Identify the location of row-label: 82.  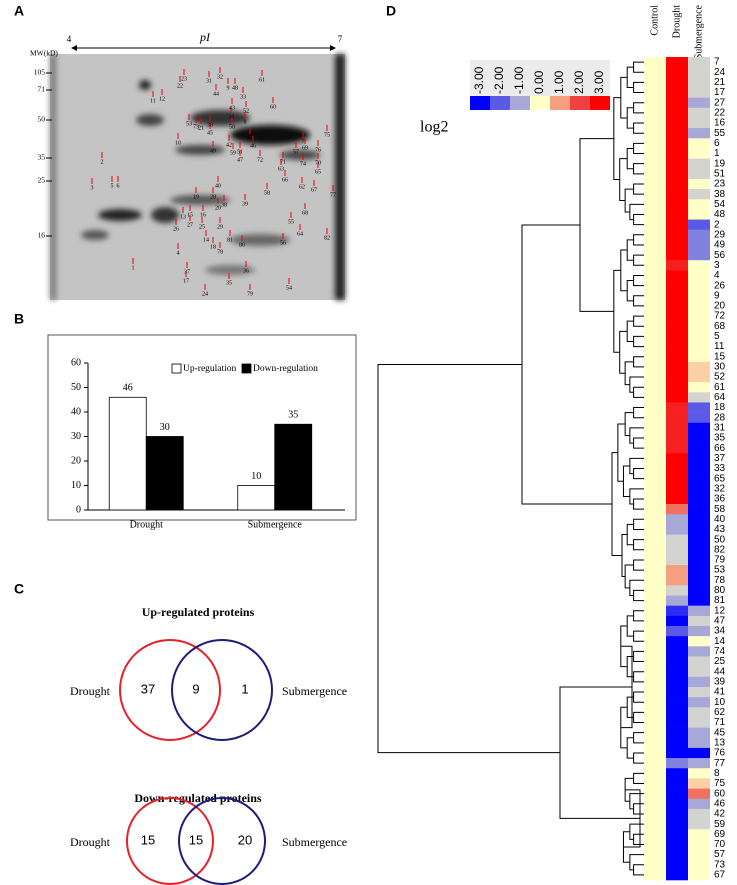
(720, 549).